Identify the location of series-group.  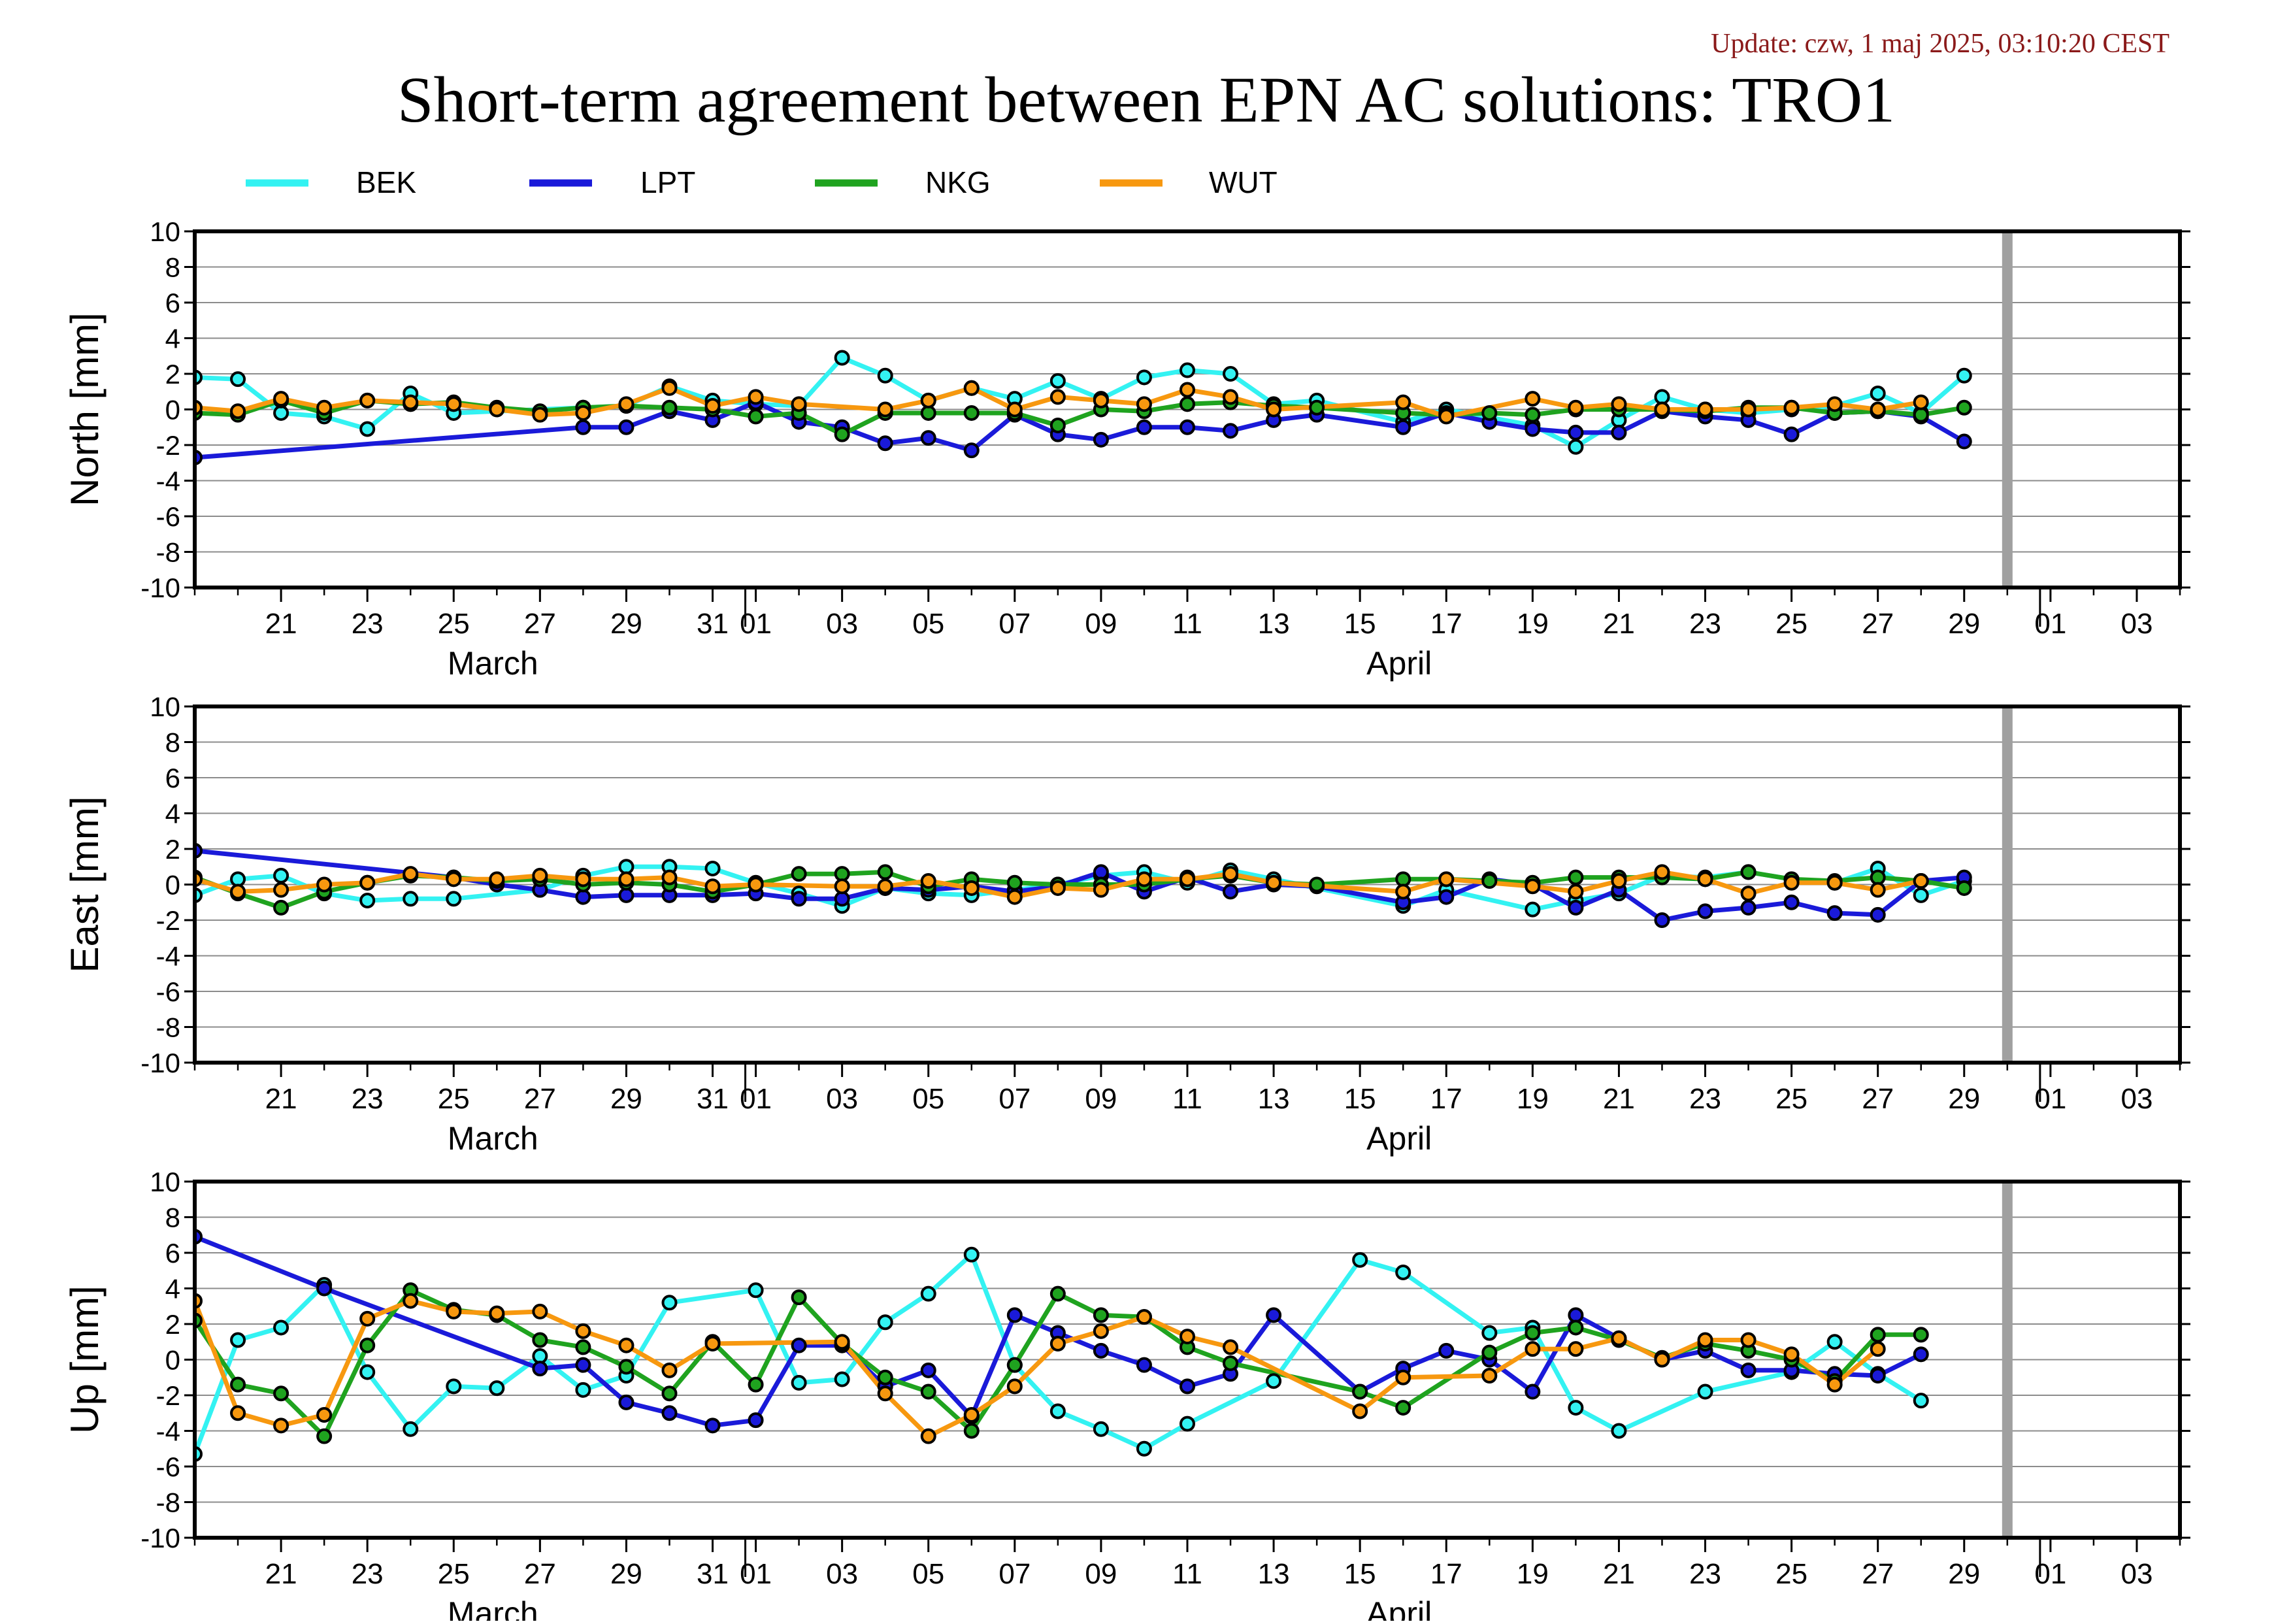
(1083, 408).